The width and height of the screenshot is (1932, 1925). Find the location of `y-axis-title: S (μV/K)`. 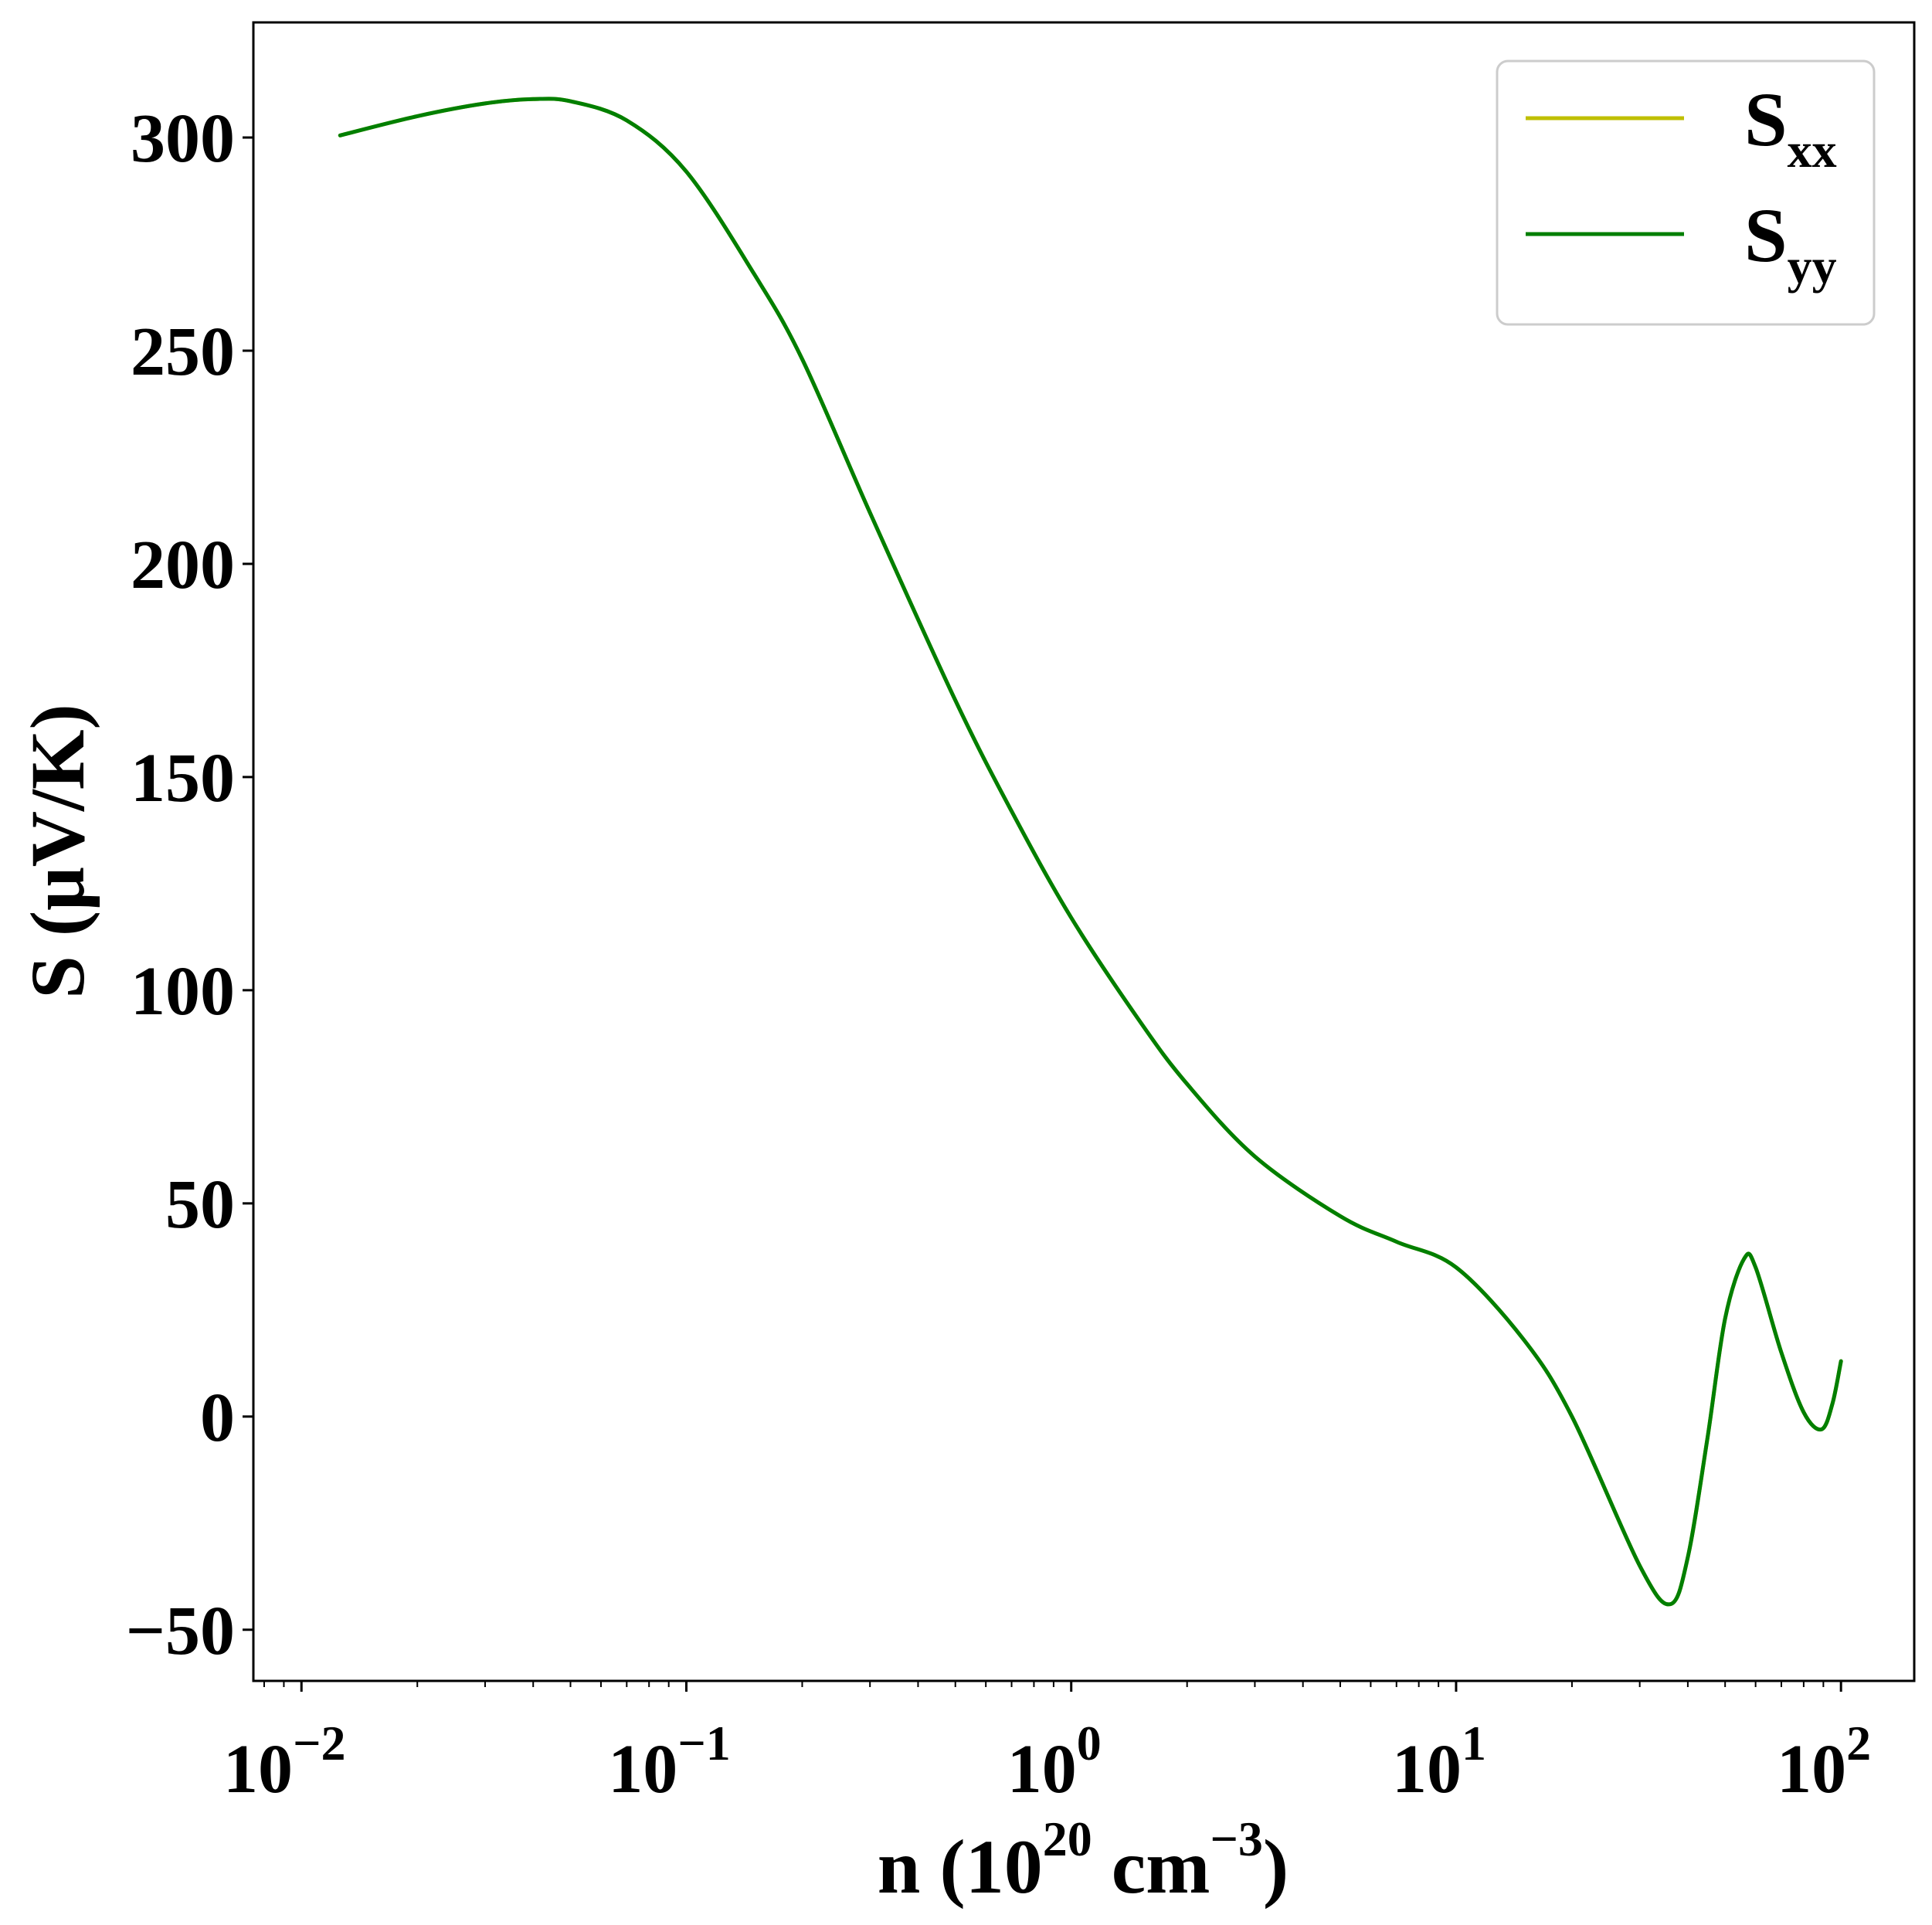

y-axis-title: S (μV/K) is located at coordinates (57, 851).